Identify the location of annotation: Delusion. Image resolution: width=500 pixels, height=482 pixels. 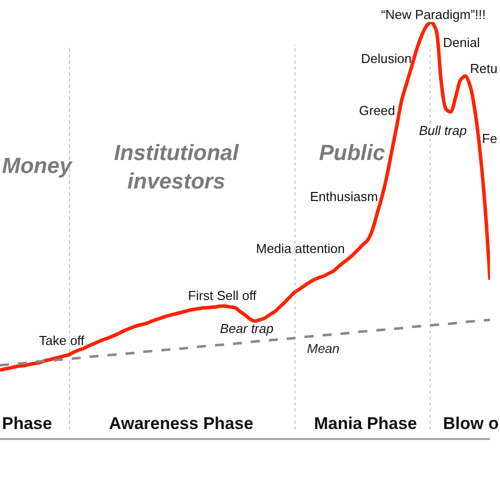
(386, 58).